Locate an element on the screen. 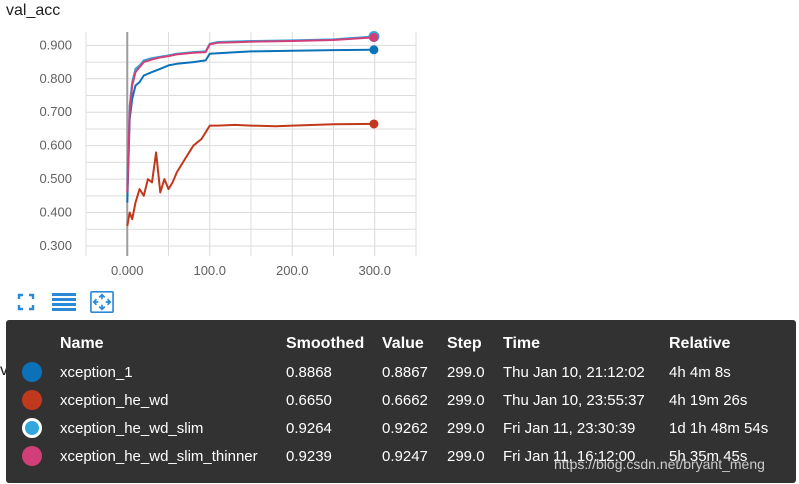  raw-value: 0.6662 is located at coordinates (405, 400).